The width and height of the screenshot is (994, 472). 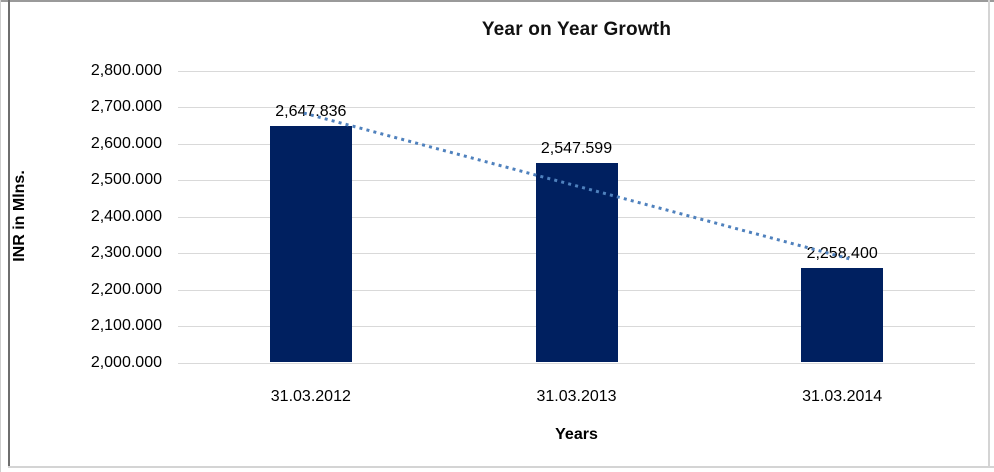 I want to click on y-tick-label: 2,600.000, so click(x=126, y=143).